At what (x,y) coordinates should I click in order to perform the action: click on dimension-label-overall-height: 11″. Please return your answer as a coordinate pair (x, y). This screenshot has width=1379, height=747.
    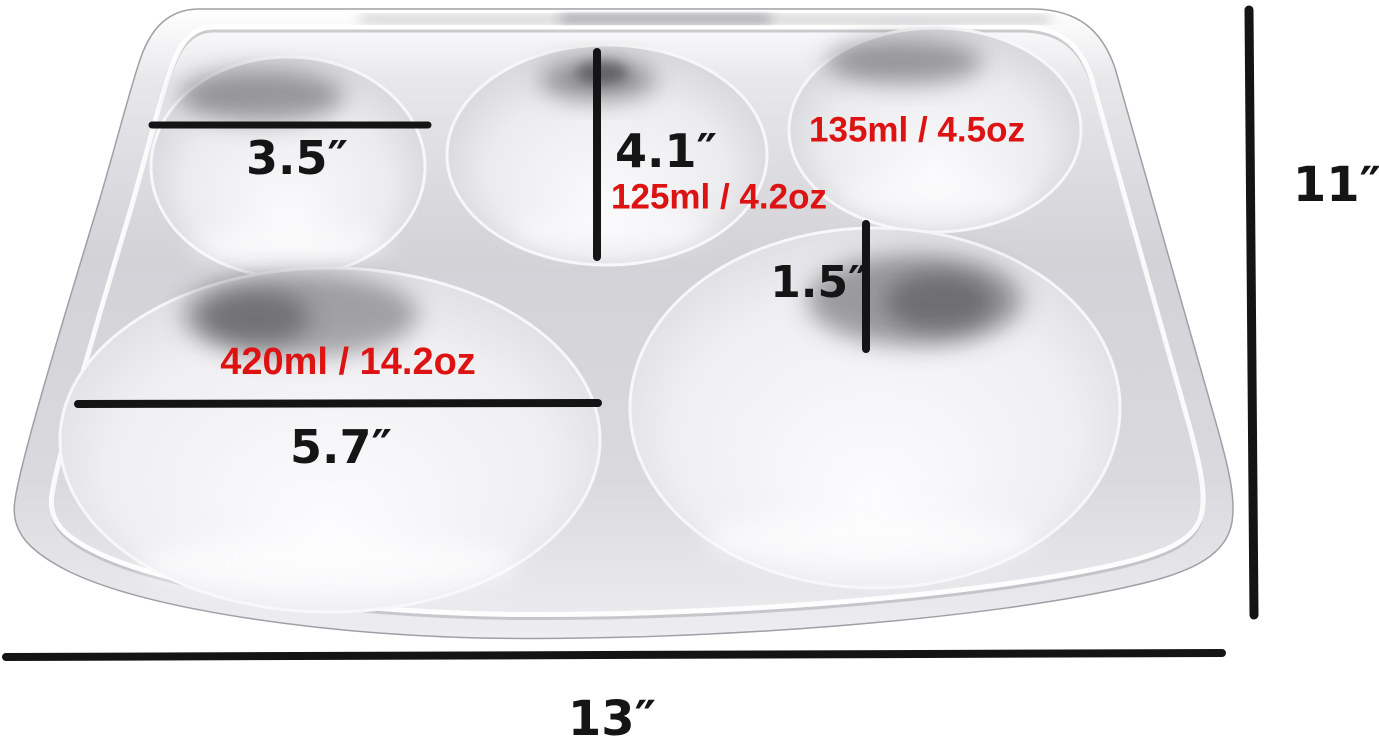
    Looking at the image, I should click on (1335, 185).